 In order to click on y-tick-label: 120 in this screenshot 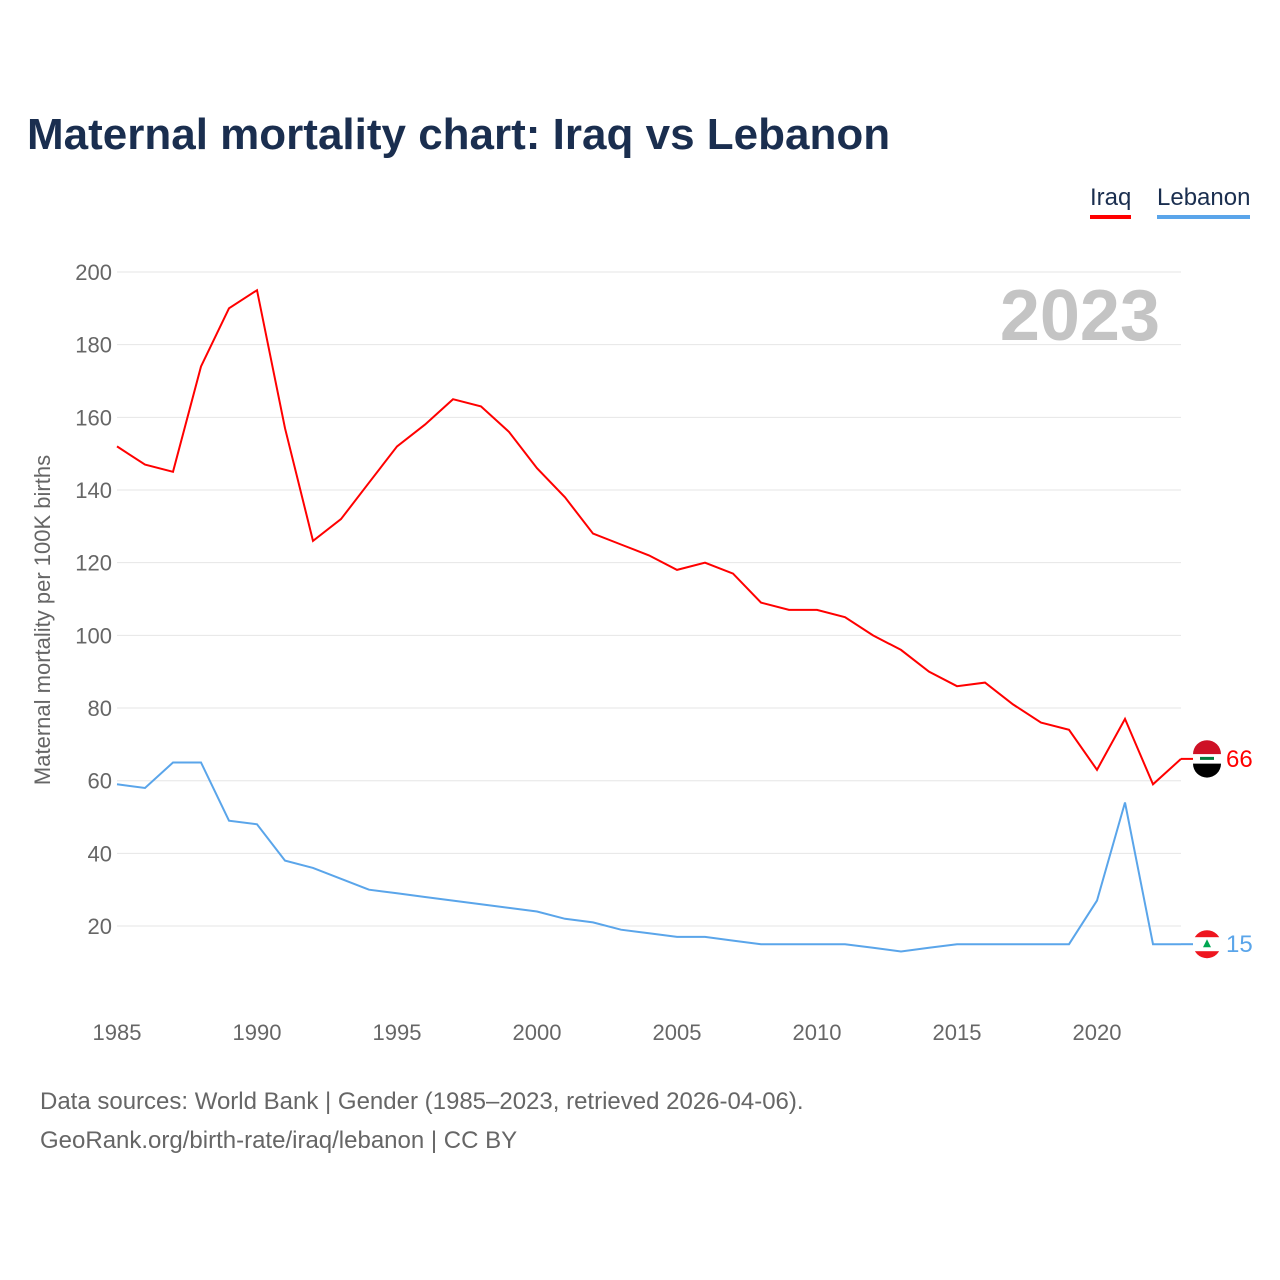, I will do `click(93, 563)`.